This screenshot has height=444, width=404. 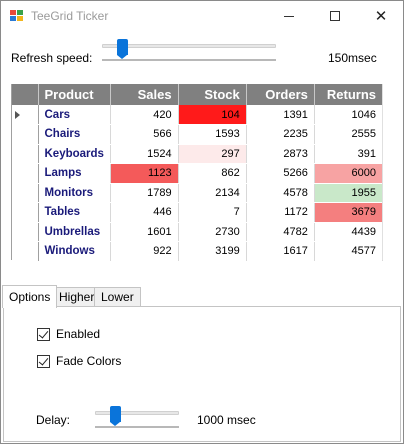 I want to click on grid-row: Umbrellas 1601 2730 4782 4439, so click(x=198, y=232).